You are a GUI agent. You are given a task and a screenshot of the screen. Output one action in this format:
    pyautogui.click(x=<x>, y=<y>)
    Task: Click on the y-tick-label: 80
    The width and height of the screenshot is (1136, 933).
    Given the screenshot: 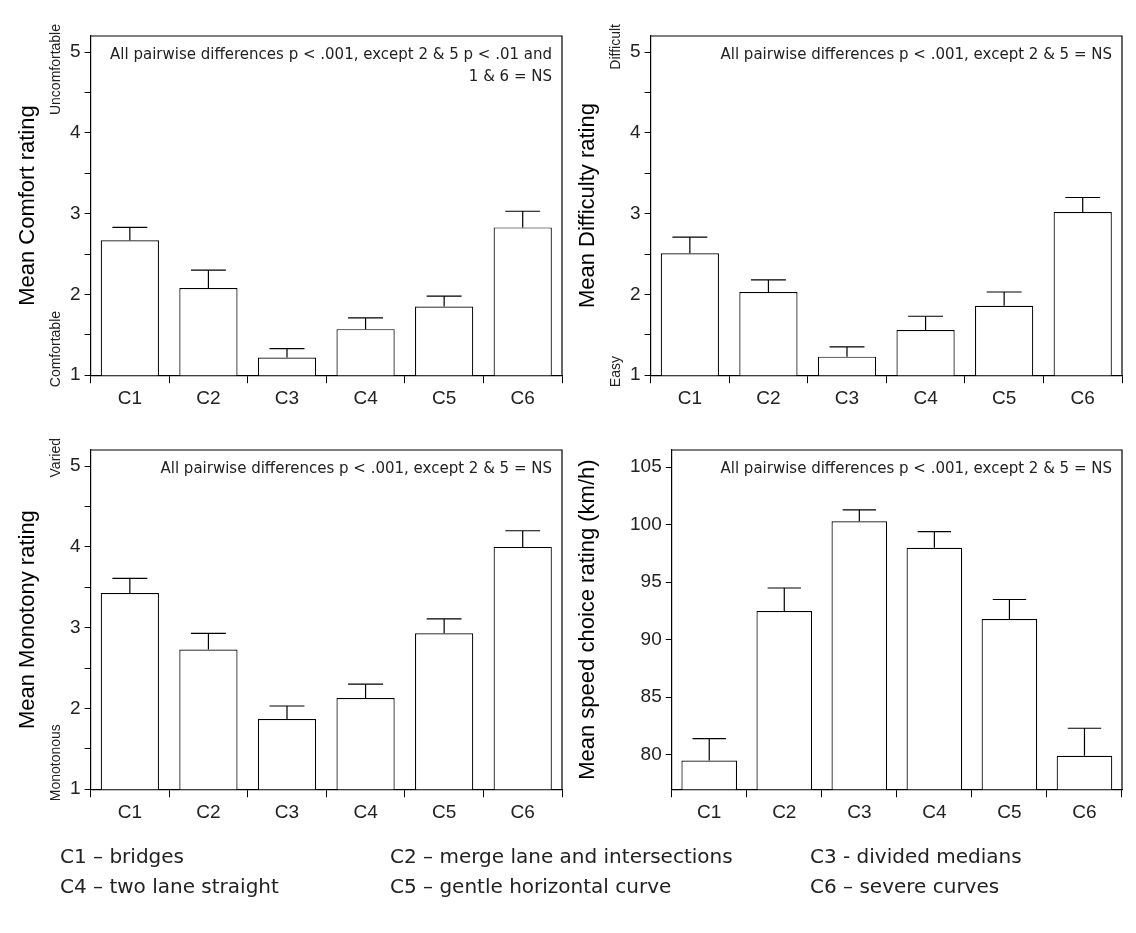 What is the action you would take?
    pyautogui.click(x=651, y=753)
    